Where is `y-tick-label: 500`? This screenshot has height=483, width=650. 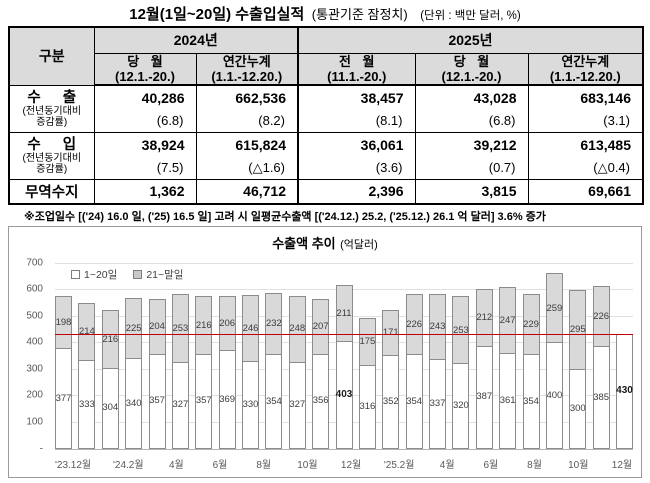
y-tick-label: 500 is located at coordinates (34, 316).